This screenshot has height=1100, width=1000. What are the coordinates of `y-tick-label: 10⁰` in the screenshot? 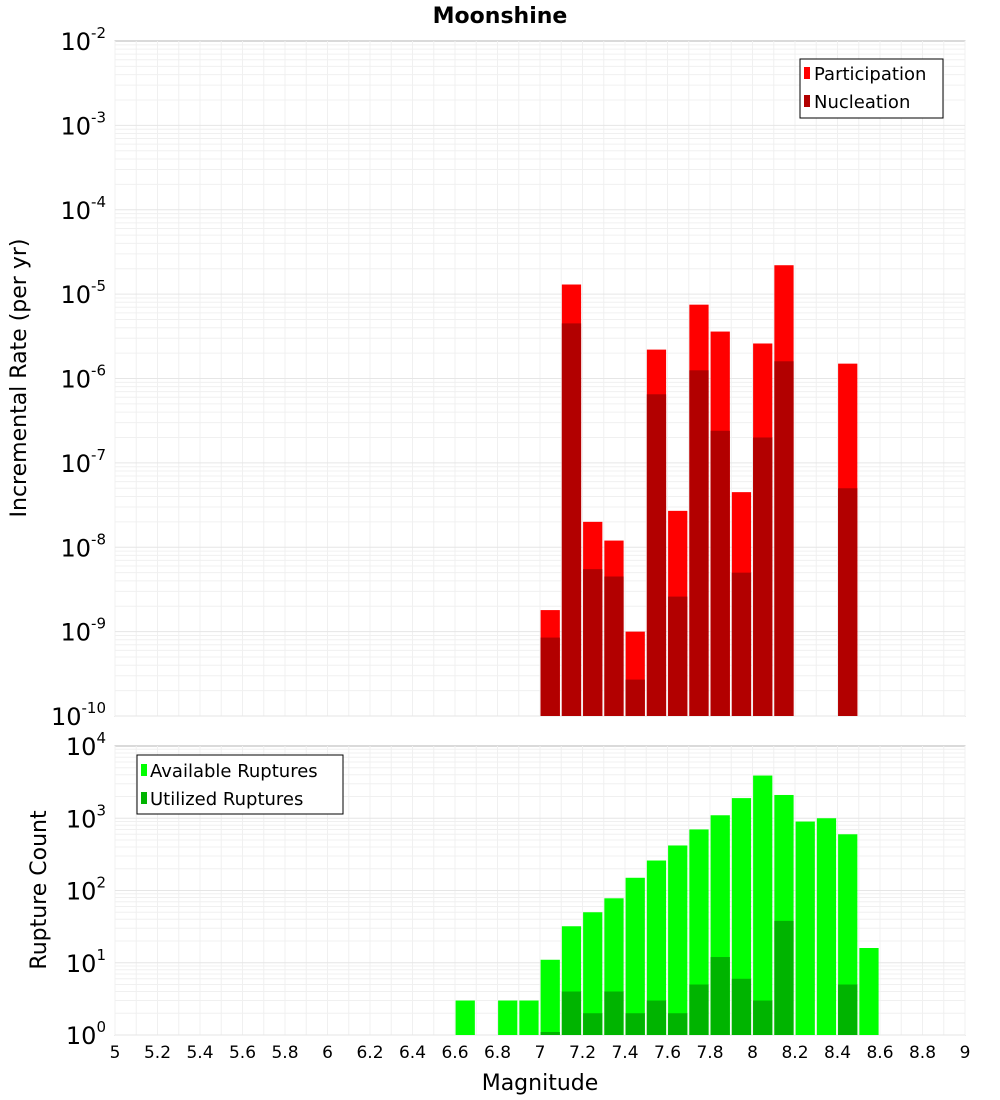 It's located at (86, 1034).